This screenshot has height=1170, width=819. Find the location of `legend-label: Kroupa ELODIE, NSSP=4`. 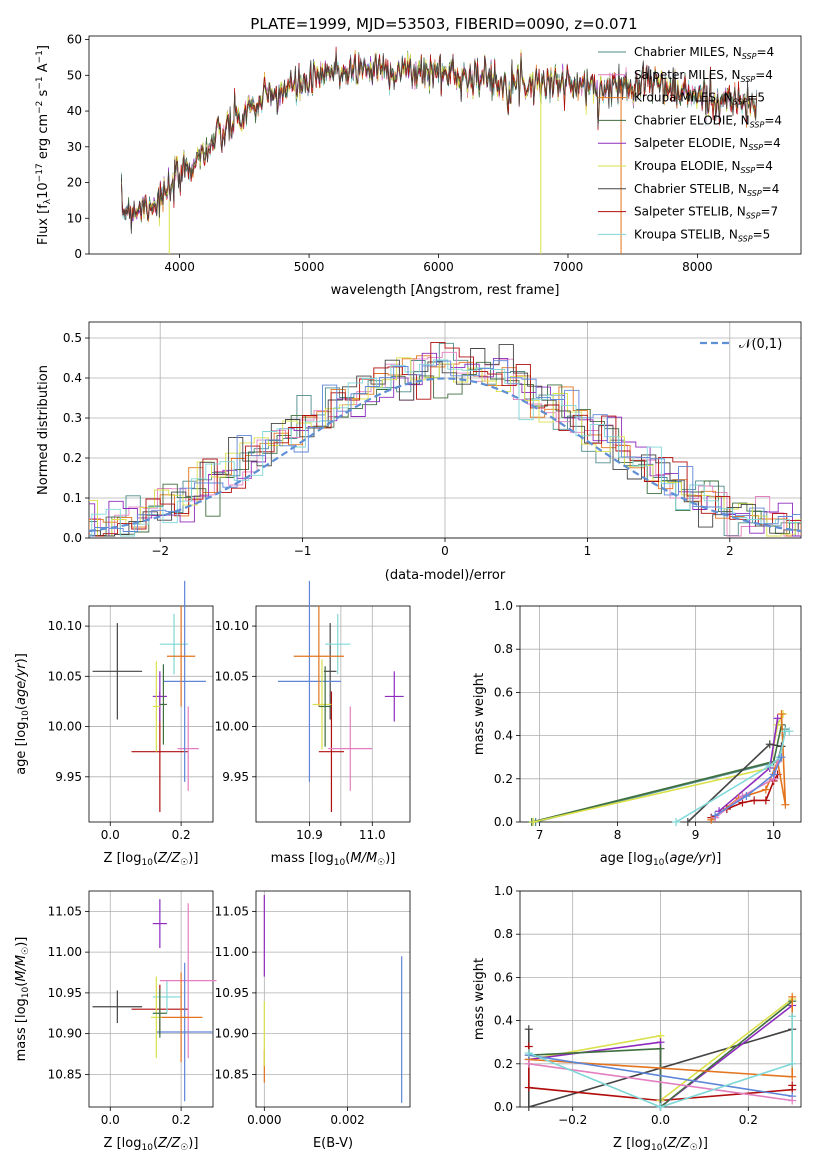

legend-label: Kroupa ELODIE, NSSP=4 is located at coordinates (703, 167).